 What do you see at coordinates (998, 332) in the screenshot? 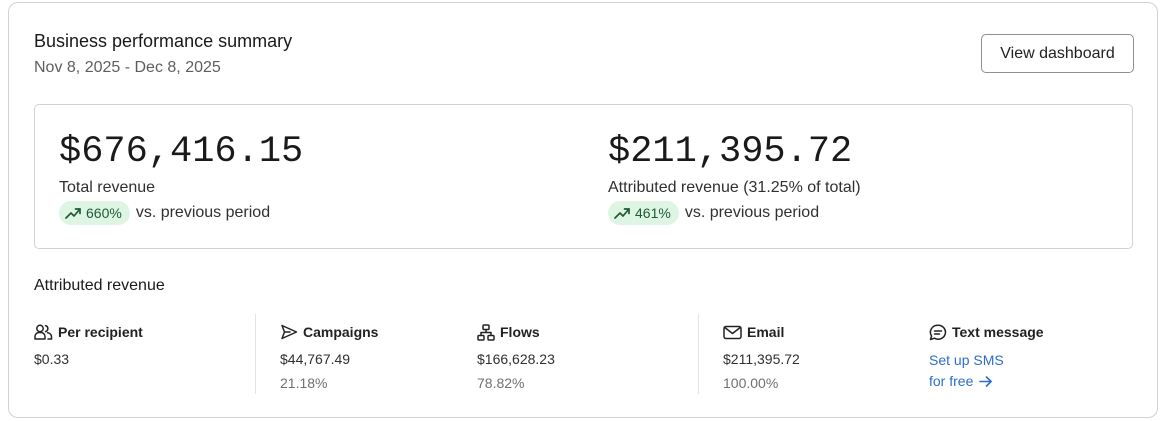
I see `stat-label: Text message` at bounding box center [998, 332].